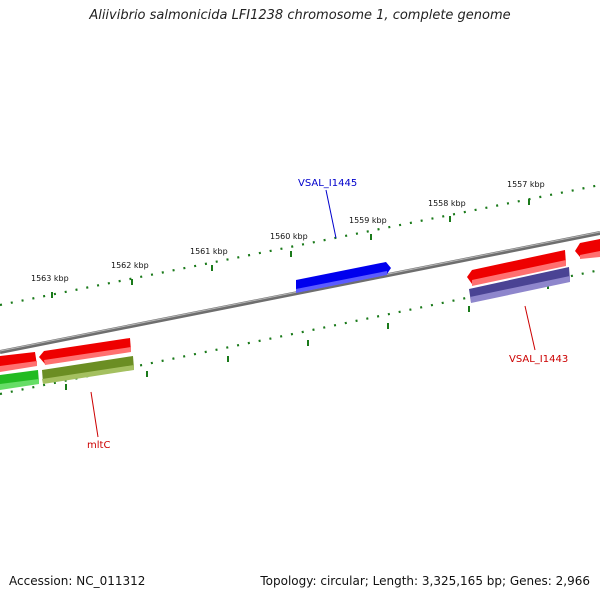  I want to click on tick-label-1559: 1559 kbp, so click(368, 220).